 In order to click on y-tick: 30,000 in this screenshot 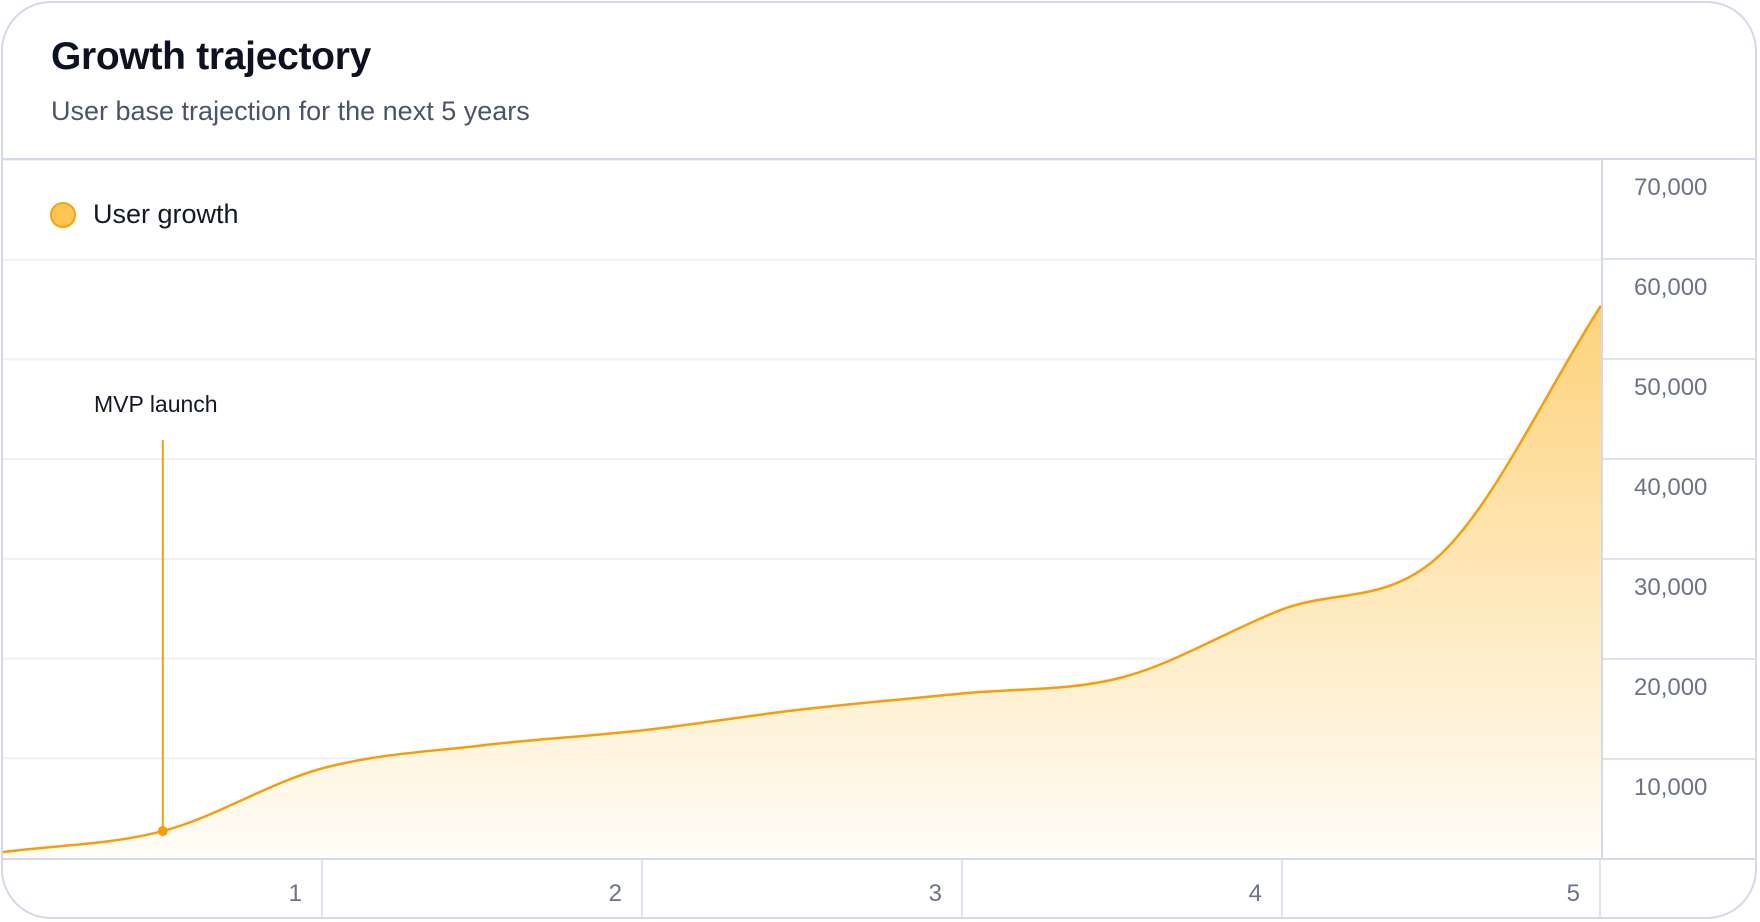, I will do `click(1679, 610)`.